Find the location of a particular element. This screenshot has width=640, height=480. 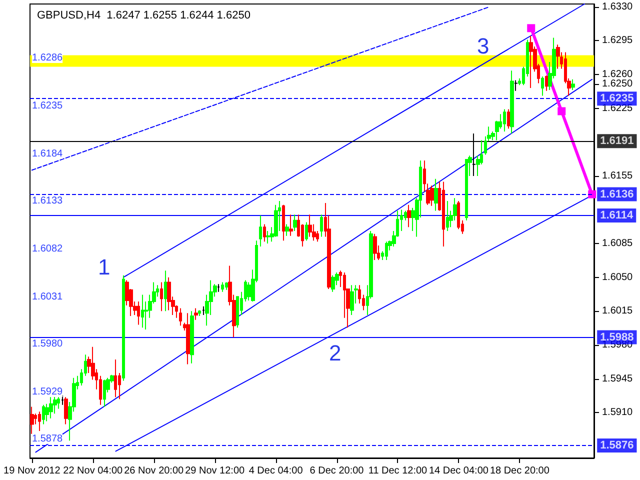

y-tick-label: 1.6225 is located at coordinates (618, 108).